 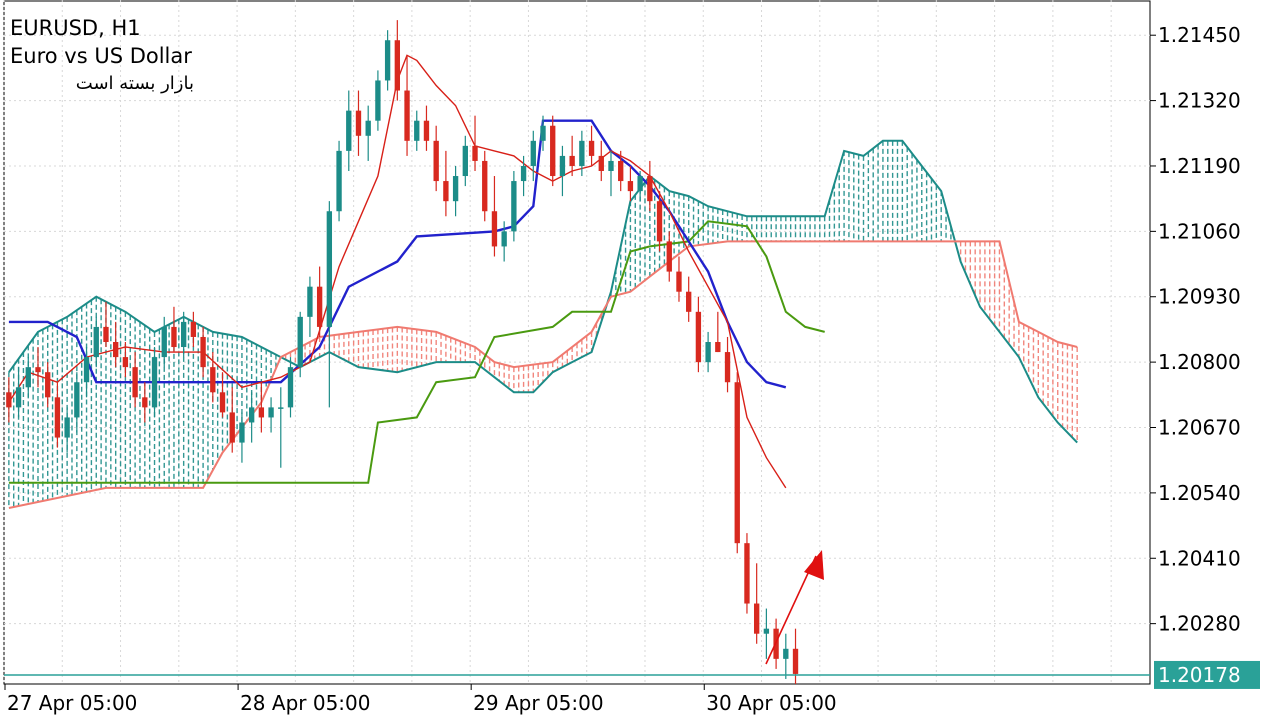 I want to click on y-tick-label: 1.20800, so click(x=1199, y=362).